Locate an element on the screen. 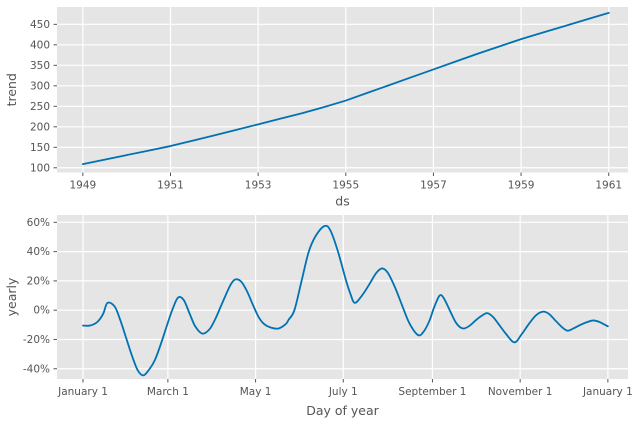 The image size is (638, 424). trend-ytick-label: 100 is located at coordinates (40, 168).